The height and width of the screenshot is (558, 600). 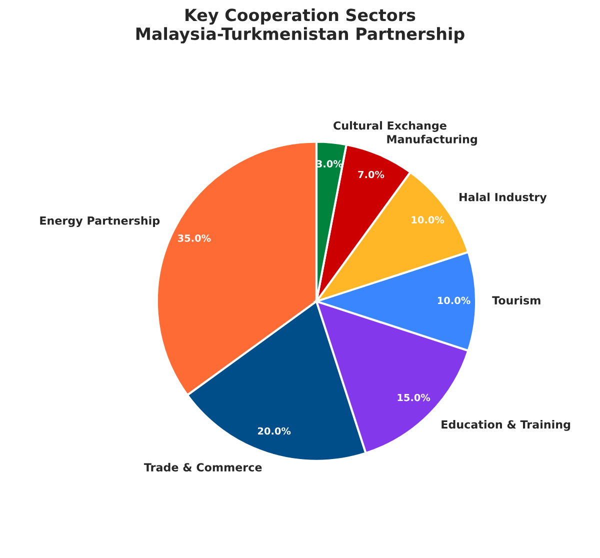 What do you see at coordinates (503, 198) in the screenshot?
I see `slice-label: Halal Industry` at bounding box center [503, 198].